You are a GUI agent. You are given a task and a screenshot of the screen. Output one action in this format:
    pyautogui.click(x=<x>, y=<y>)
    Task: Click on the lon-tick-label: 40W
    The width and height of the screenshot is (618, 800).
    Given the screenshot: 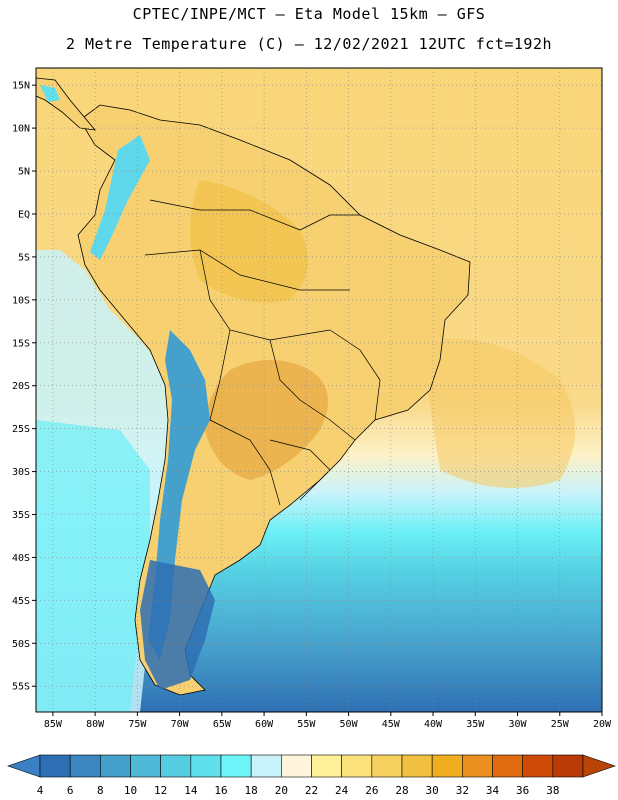 What is the action you would take?
    pyautogui.click(x=433, y=724)
    